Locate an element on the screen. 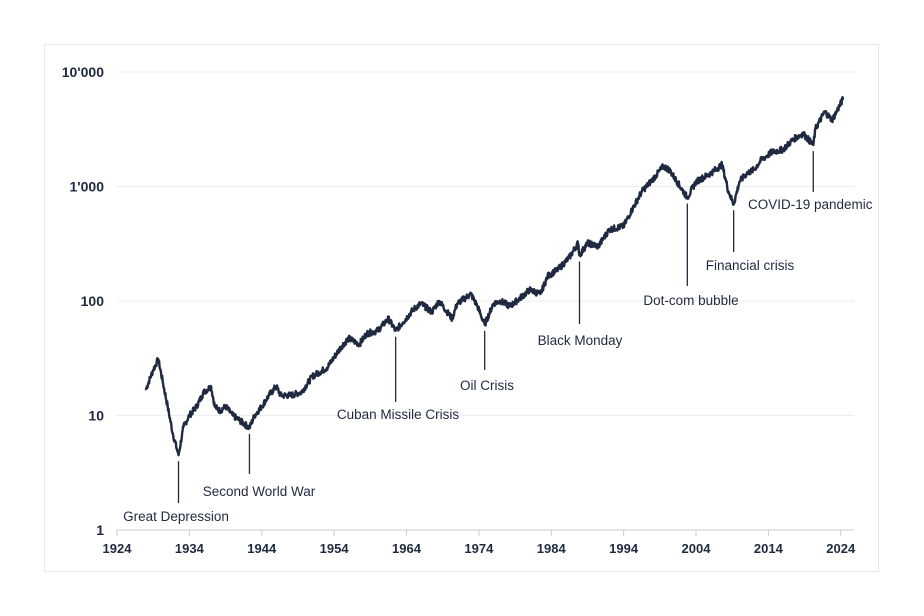 This screenshot has width=924, height=616. x-tick-label: 1964 is located at coordinates (407, 548).